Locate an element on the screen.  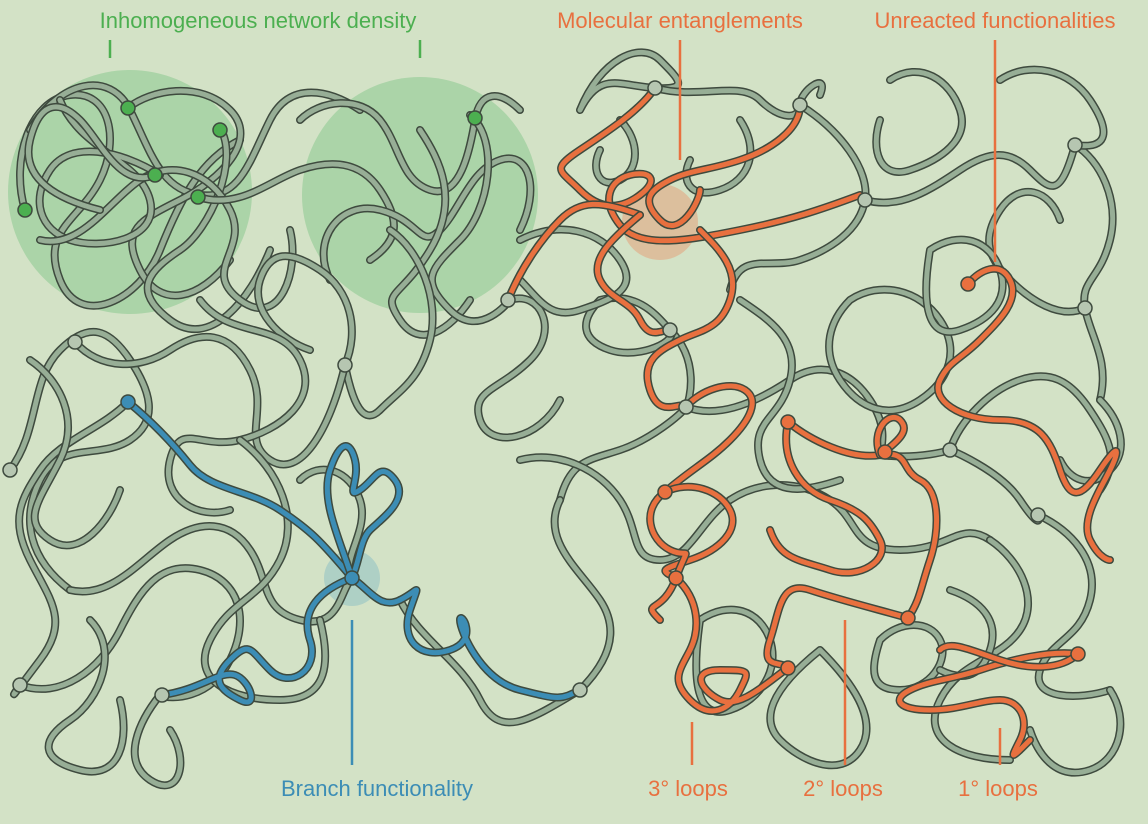
label-molecular-entanglements: Molecular entanglements is located at coordinates (680, 20).